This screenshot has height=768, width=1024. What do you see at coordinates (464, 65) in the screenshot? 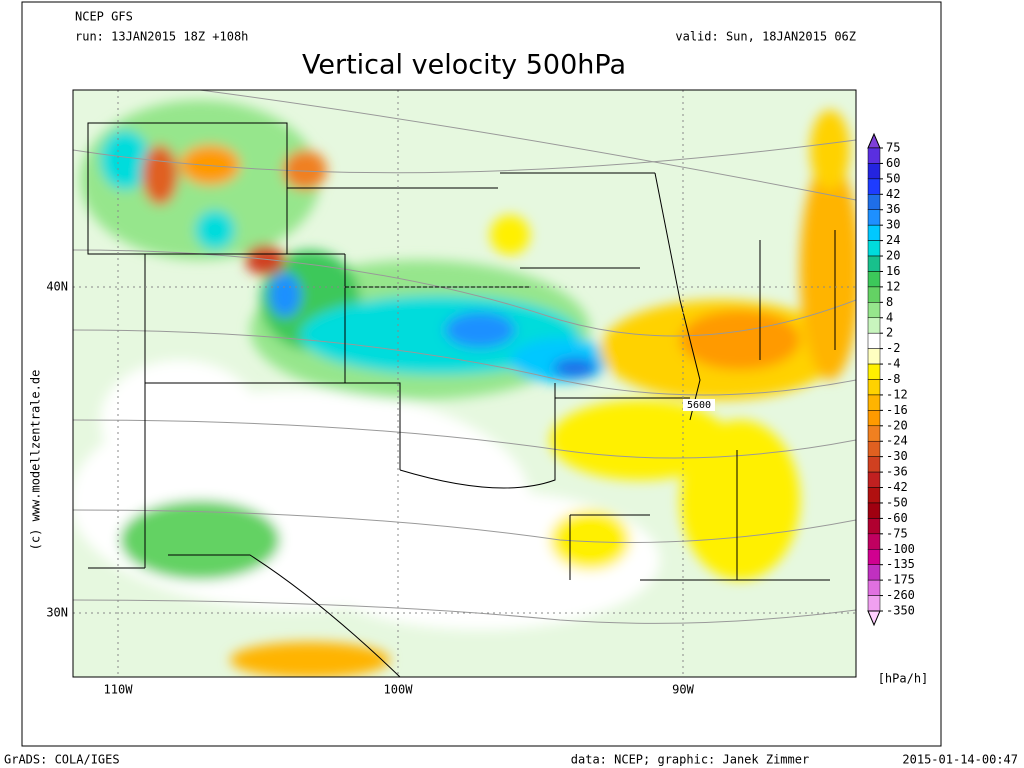
I see `chart-title: Vertical velocity 500hPa` at bounding box center [464, 65].